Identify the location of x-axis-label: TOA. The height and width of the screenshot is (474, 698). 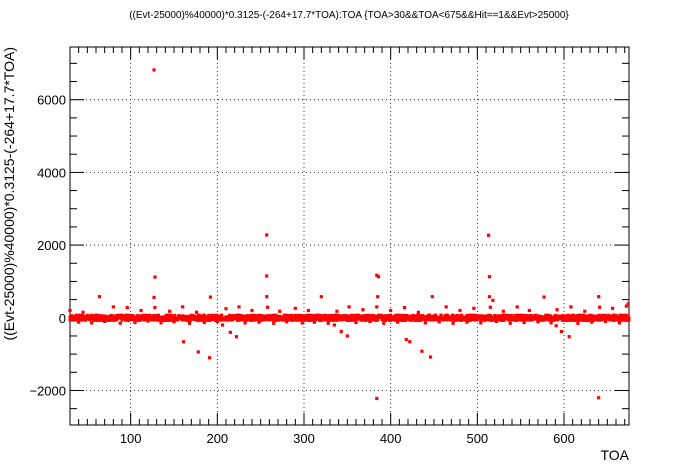
(614, 455).